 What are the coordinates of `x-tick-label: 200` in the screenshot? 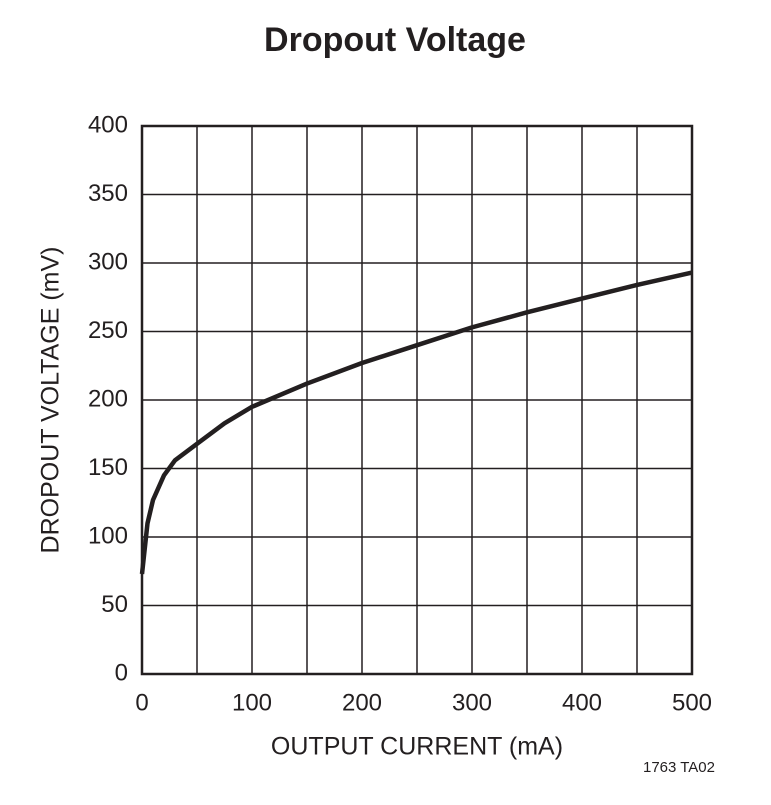 It's located at (362, 702).